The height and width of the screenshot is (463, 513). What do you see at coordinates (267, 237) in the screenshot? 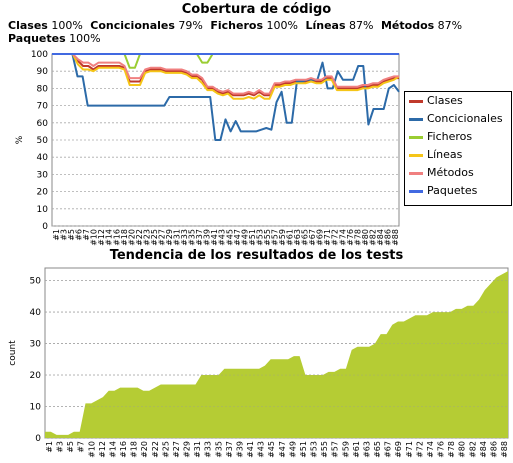
I see `coverage-x-tick-label: #55` at bounding box center [267, 237].